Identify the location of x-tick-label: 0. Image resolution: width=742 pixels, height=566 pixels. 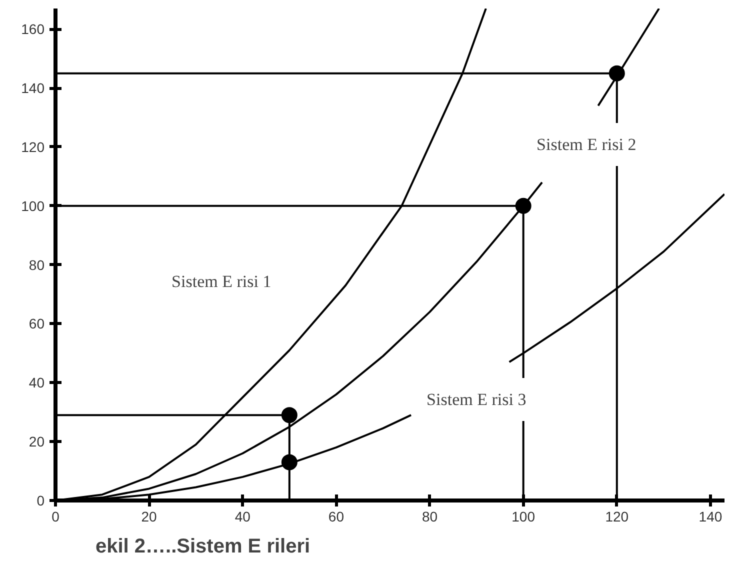
(56, 516).